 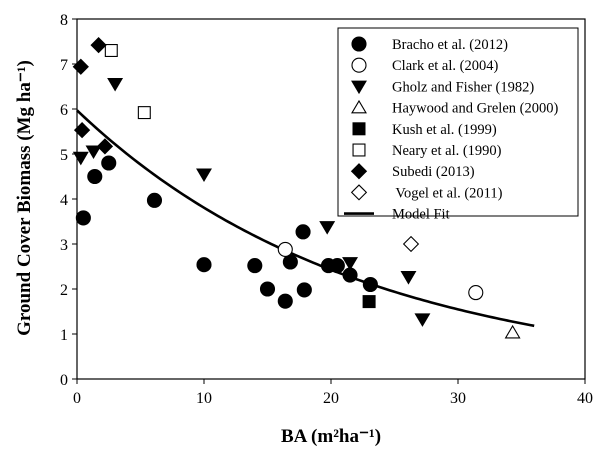 What do you see at coordinates (64, 245) in the screenshot?
I see `y-tick-label: 3` at bounding box center [64, 245].